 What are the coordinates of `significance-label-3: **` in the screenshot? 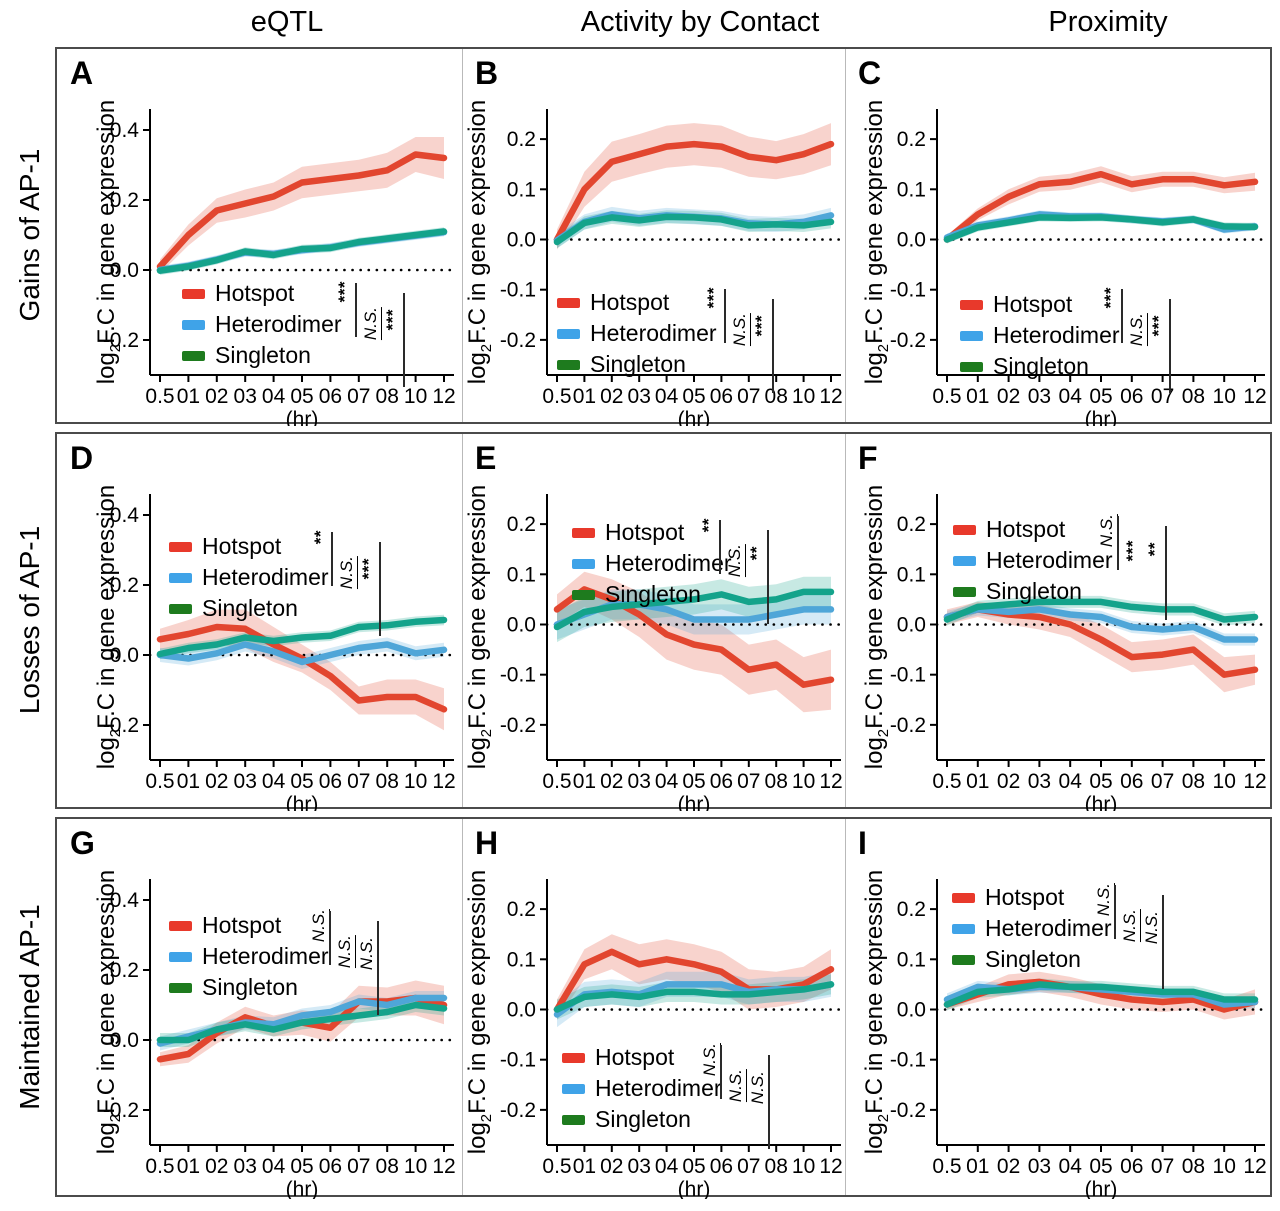 It's located at (1154, 549).